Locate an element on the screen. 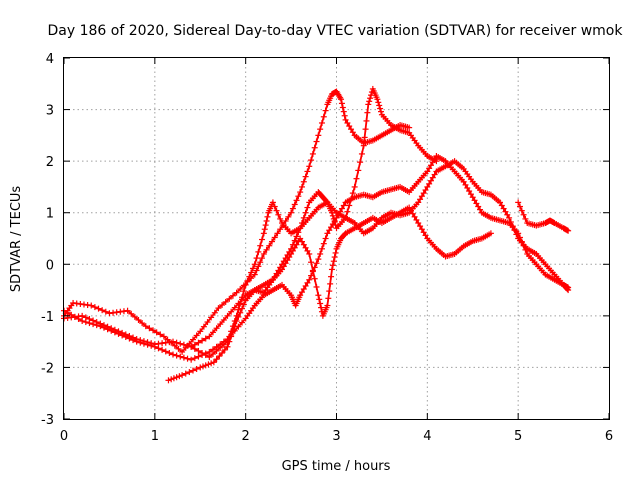 Image resolution: width=640 pixels, height=480 pixels. y-tick-label: -2 is located at coordinates (47, 368).